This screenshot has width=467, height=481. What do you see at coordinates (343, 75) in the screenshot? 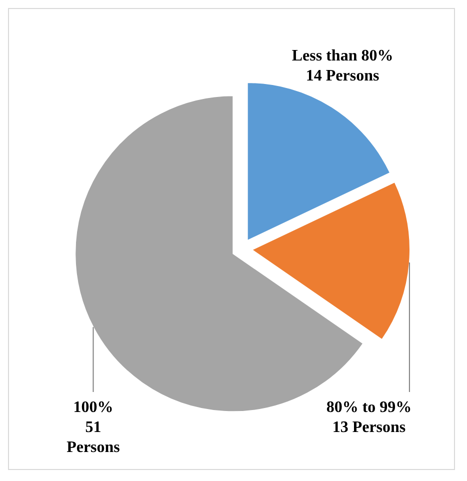
I see `data-label: 14 Persons` at bounding box center [343, 75].